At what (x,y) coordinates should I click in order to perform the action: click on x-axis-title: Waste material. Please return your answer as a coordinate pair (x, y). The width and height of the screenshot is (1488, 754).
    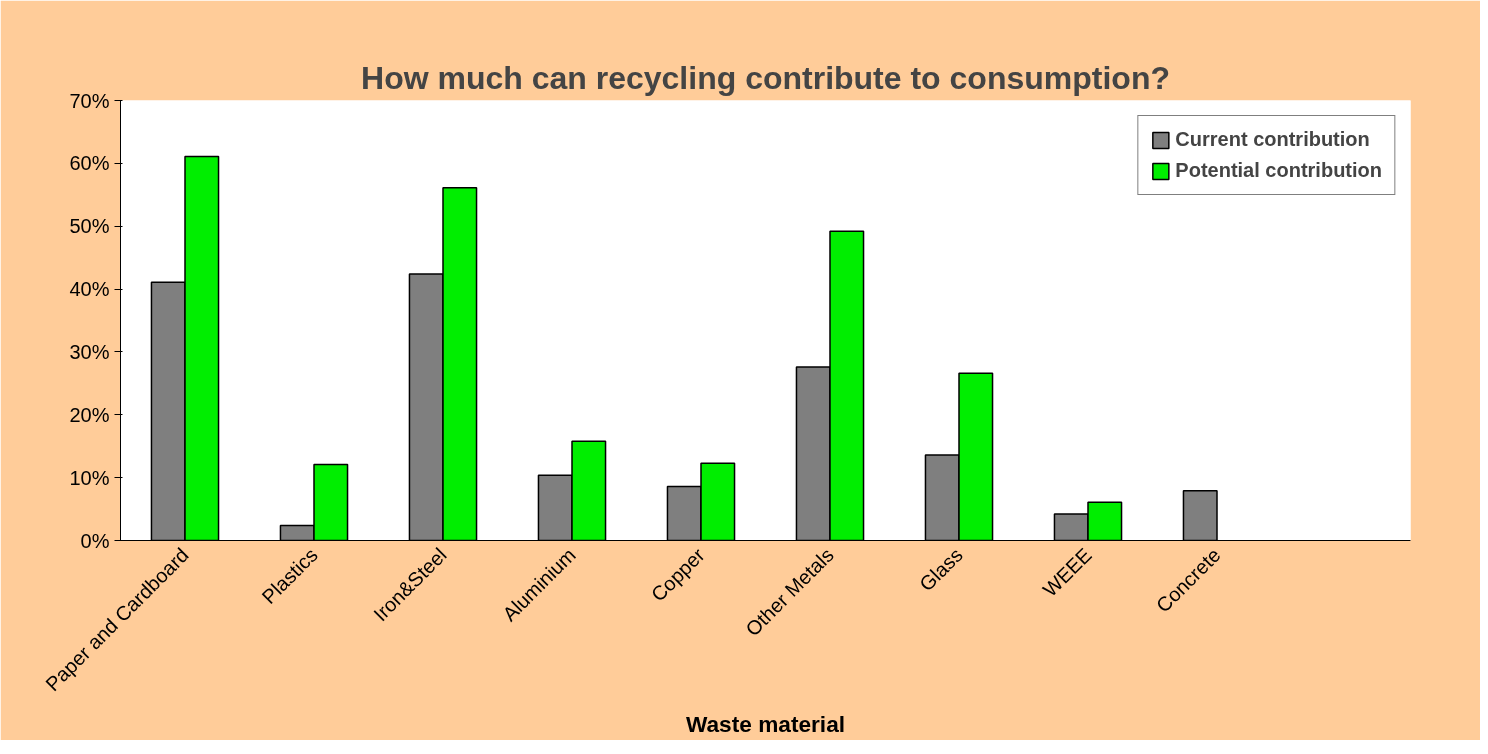
    Looking at the image, I should click on (765, 724).